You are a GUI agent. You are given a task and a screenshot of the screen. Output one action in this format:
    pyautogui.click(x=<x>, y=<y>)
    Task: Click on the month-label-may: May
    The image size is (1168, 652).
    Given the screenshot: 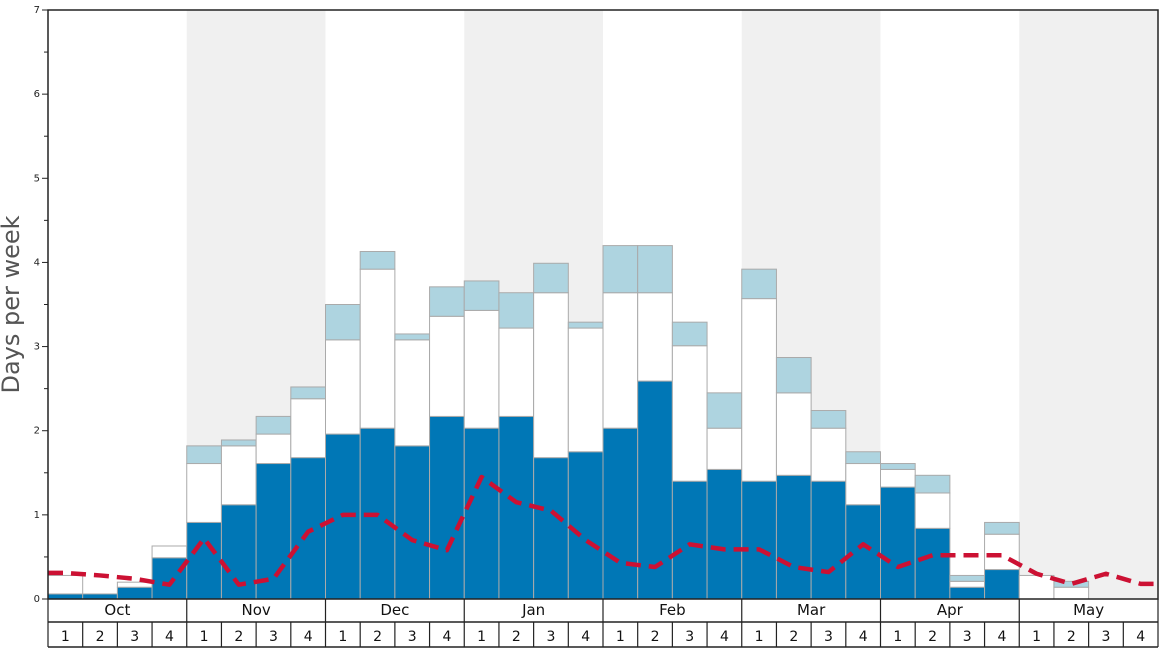 What is the action you would take?
    pyautogui.click(x=1088, y=610)
    